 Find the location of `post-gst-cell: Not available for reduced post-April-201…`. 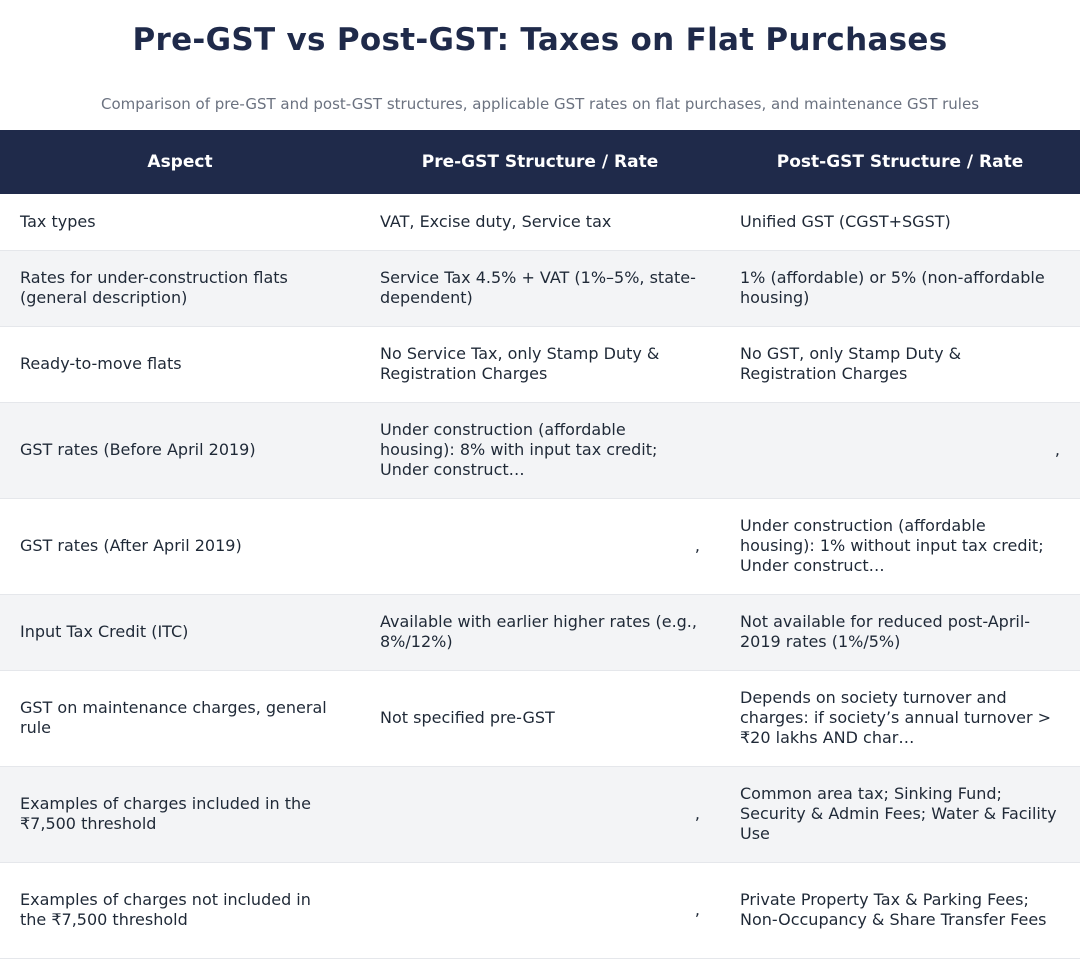

post-gst-cell: Not available for reduced post-April-201… is located at coordinates (885, 631).